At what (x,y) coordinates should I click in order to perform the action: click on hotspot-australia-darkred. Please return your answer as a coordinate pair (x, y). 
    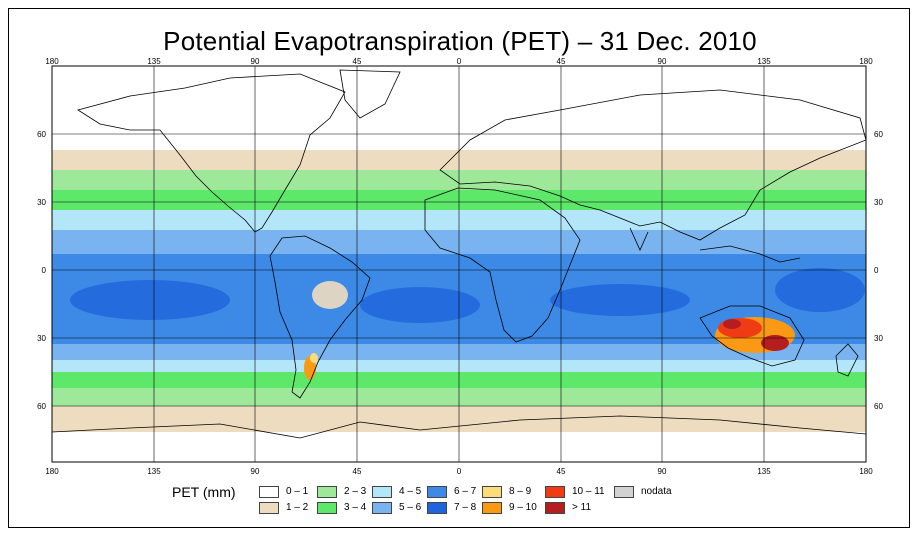
    Looking at the image, I should click on (775, 343).